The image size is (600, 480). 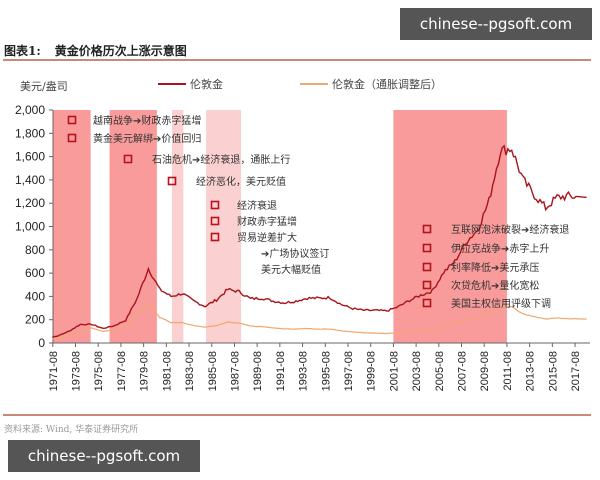 I want to click on y-tick-label: 600, so click(x=35, y=273).